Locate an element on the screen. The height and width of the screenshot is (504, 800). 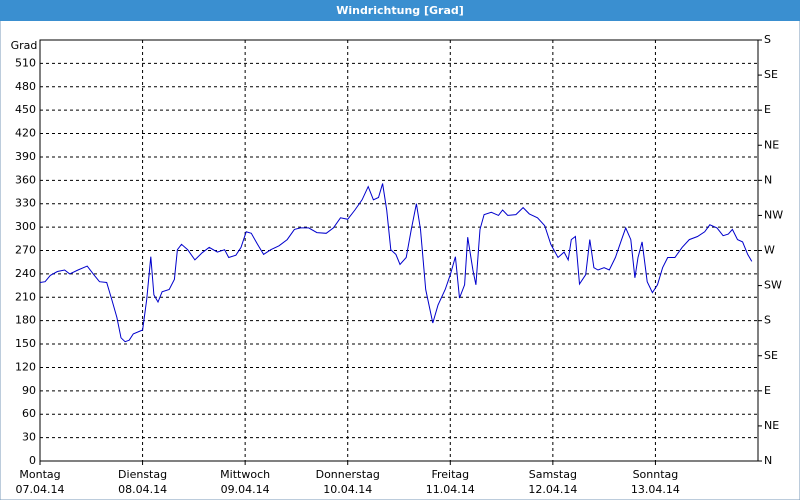
x-tick-date: 07.04.14 is located at coordinates (40, 489).